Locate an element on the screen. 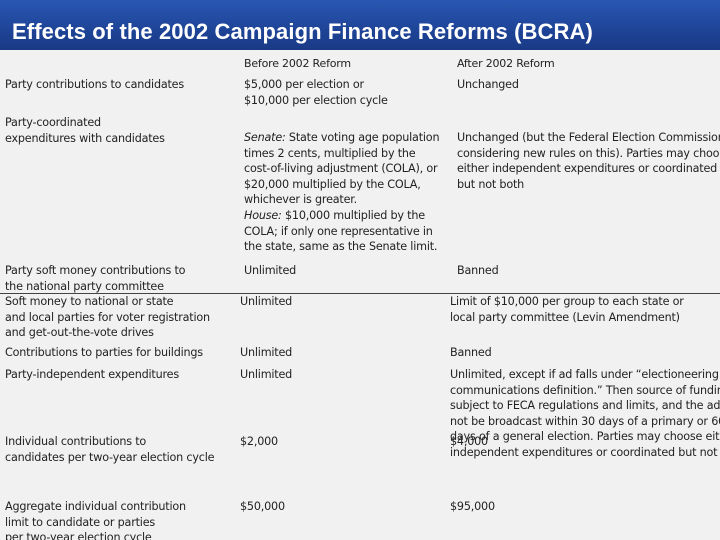 This screenshot has width=720, height=540. senate-label: Senate: is located at coordinates (265, 137).